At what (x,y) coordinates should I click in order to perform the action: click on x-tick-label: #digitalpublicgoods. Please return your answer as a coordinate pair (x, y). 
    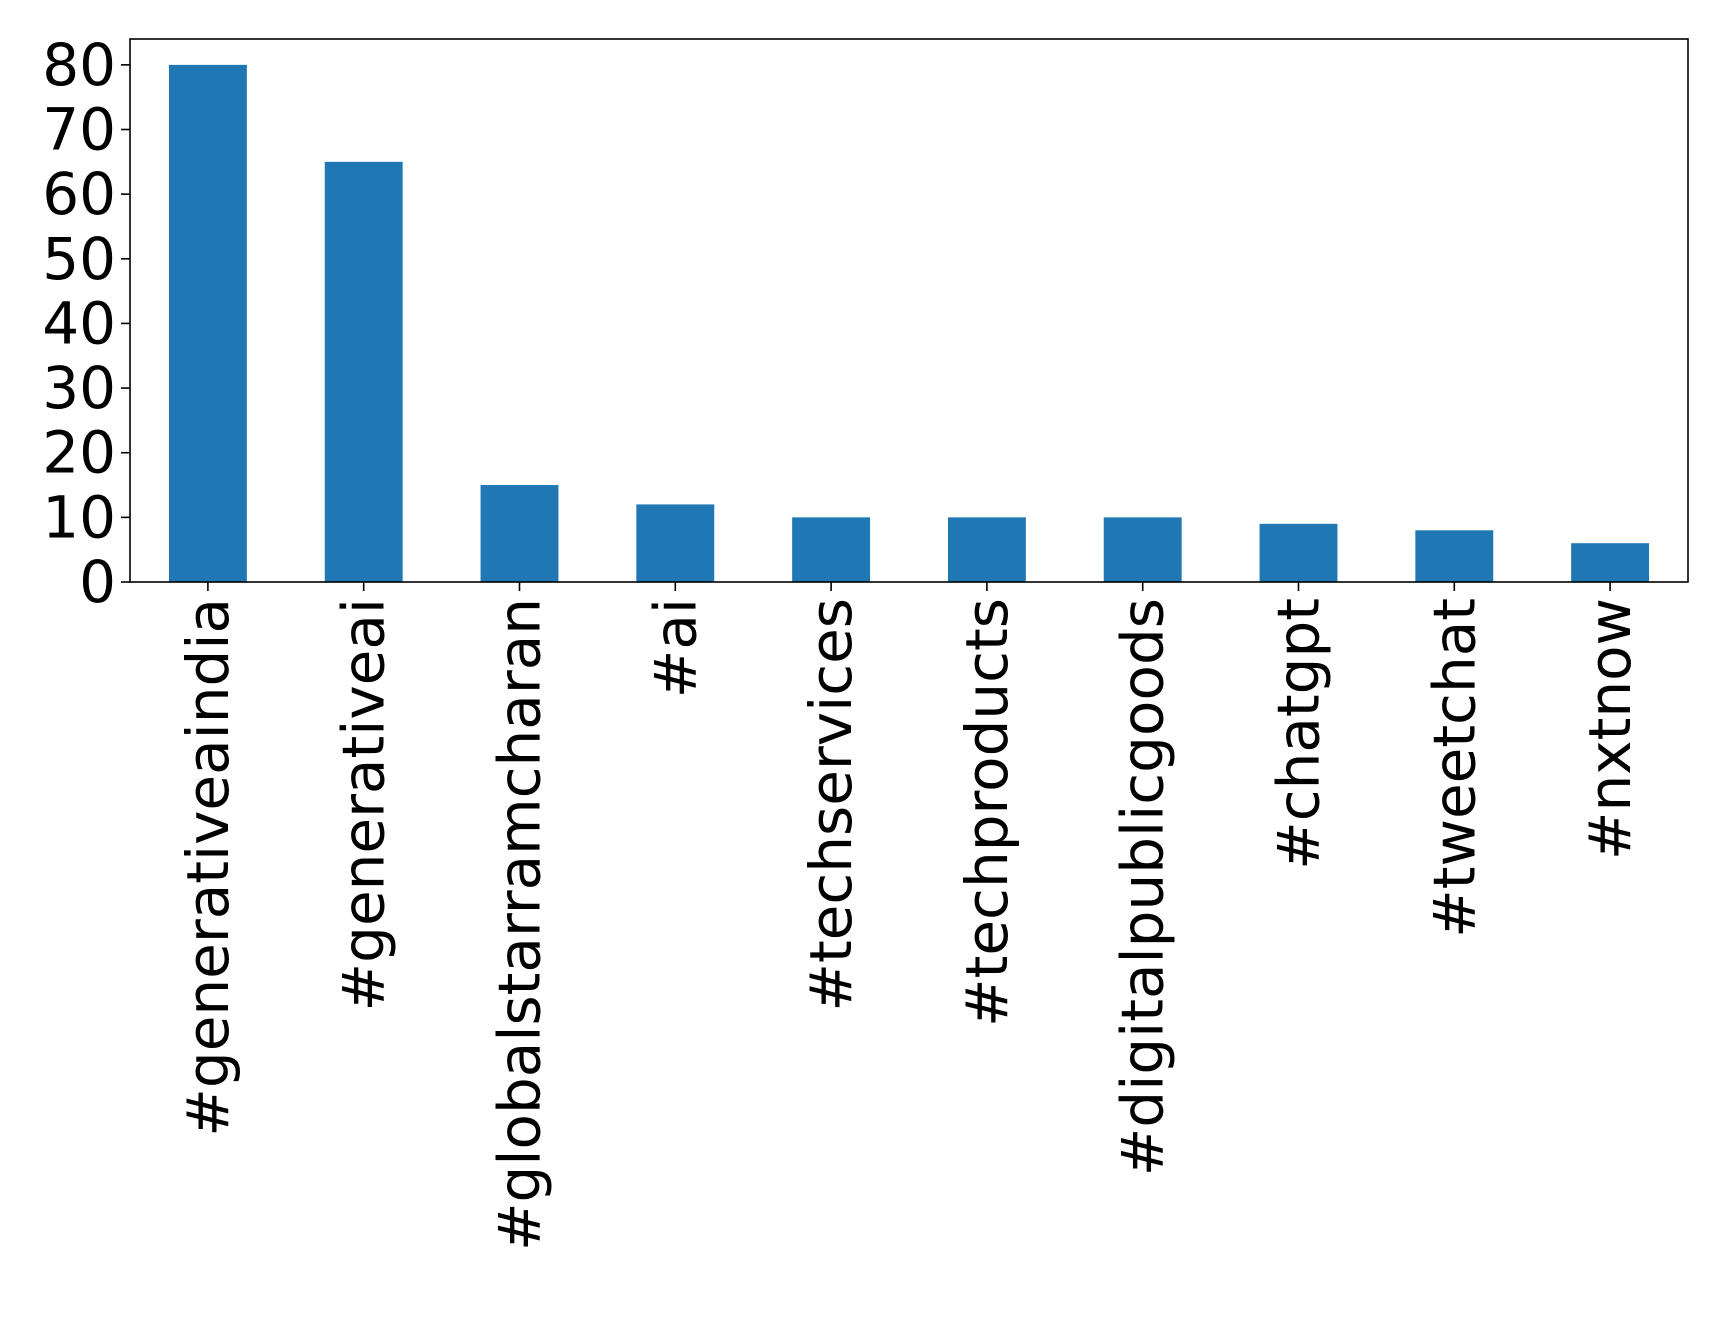
    Looking at the image, I should click on (1143, 887).